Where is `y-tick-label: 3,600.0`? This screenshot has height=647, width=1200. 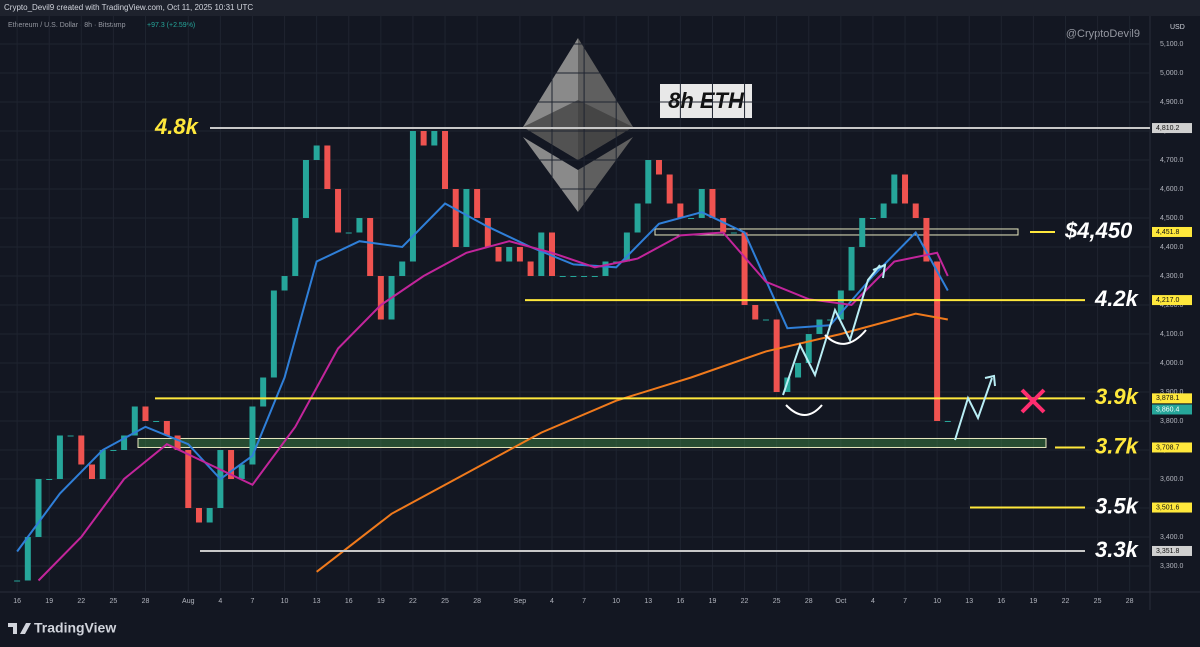 y-tick-label: 3,600.0 is located at coordinates (1171, 479).